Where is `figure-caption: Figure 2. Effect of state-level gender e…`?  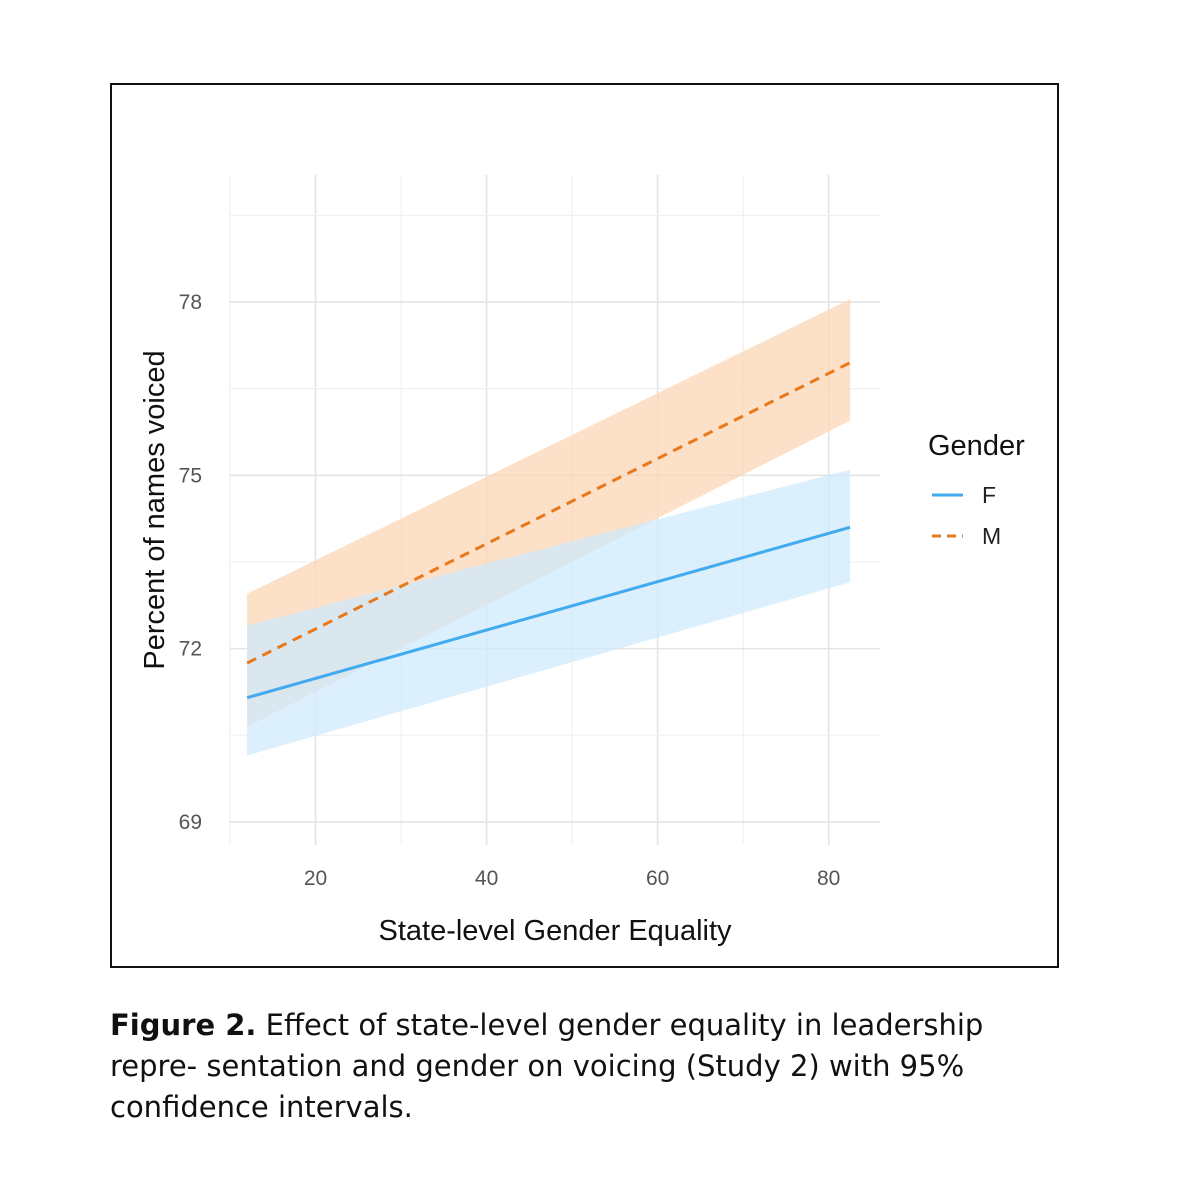
figure-caption: Figure 2. Effect of state-level gender e… is located at coordinates (580, 1066).